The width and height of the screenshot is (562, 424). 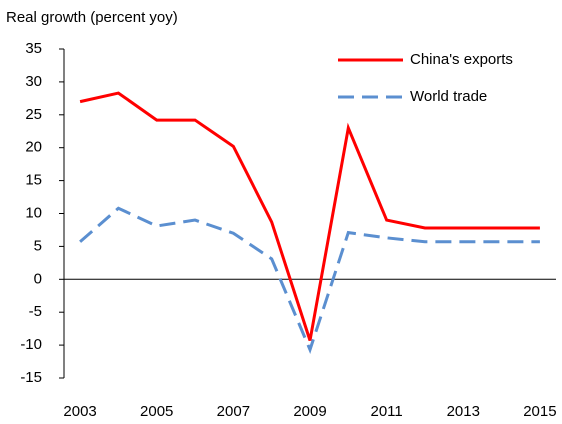 What do you see at coordinates (233, 411) in the screenshot?
I see `x-tick-label: 2007` at bounding box center [233, 411].